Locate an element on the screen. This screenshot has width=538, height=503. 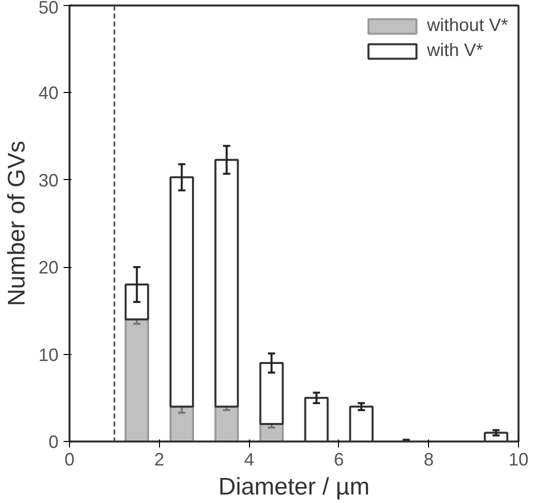
x-tick-label: 4 is located at coordinates (249, 460).